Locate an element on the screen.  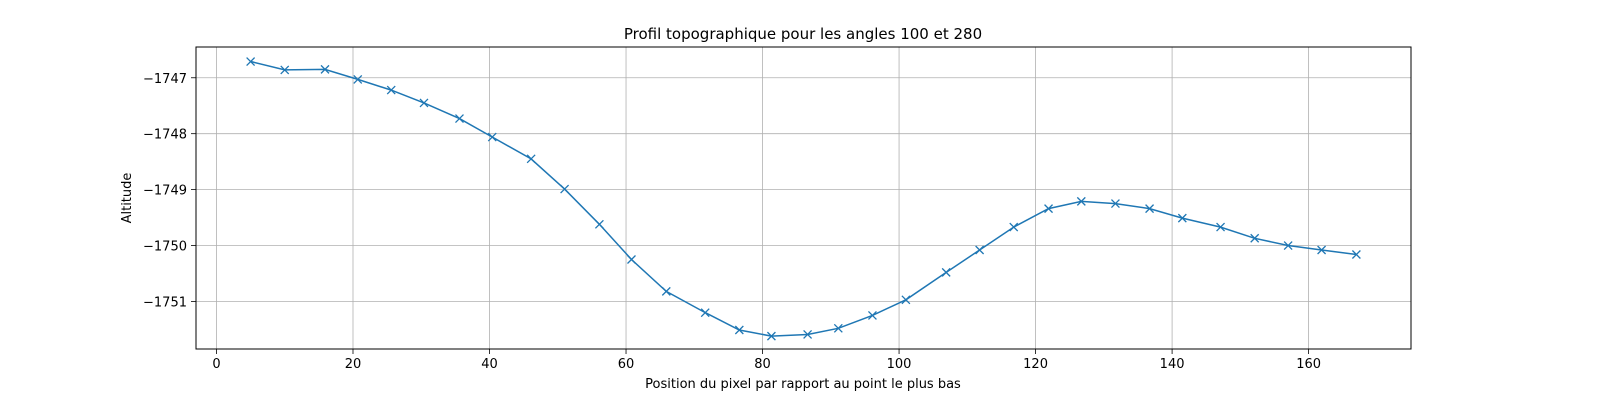
x-tick-label: 140 is located at coordinates (1172, 364).